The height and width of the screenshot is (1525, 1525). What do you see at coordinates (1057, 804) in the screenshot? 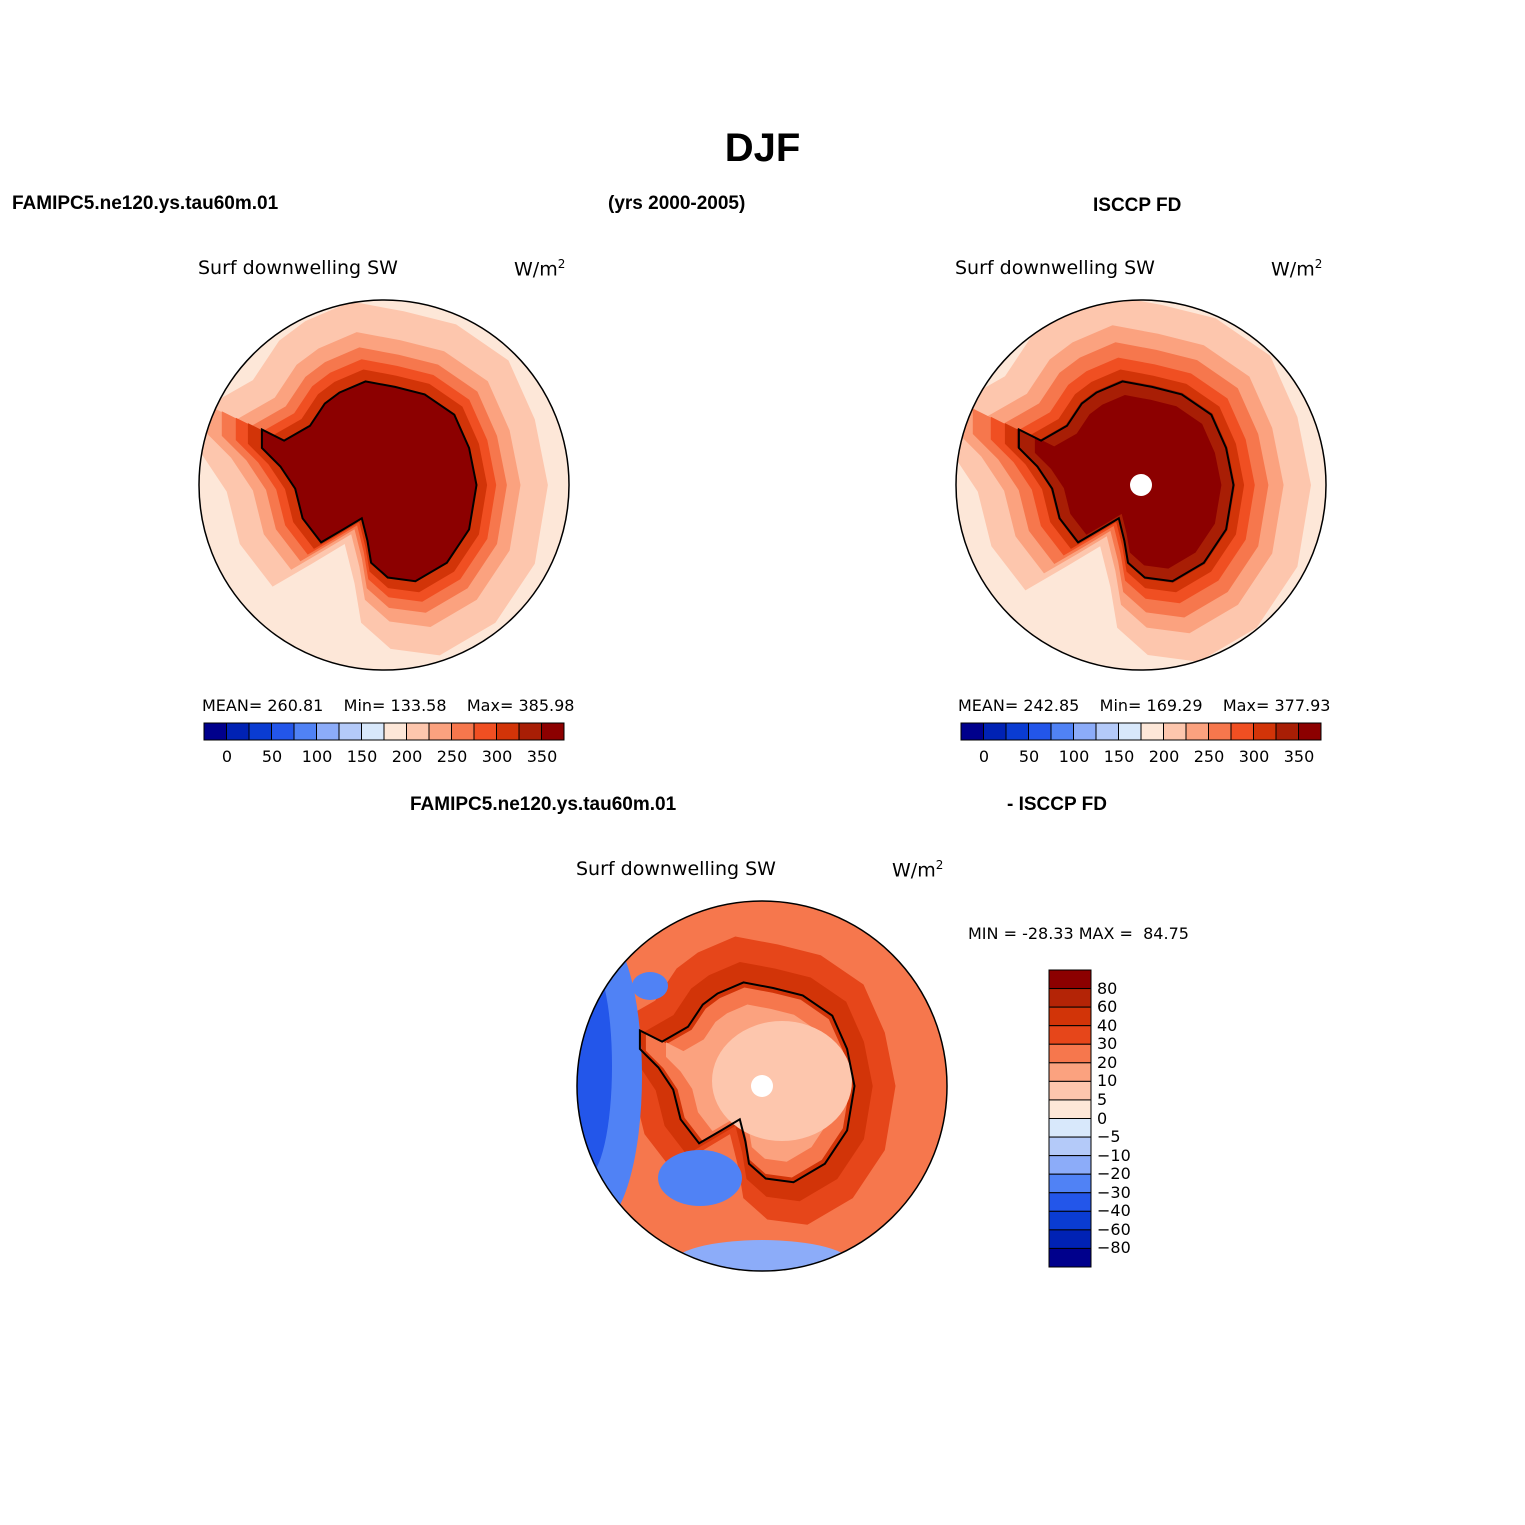
I see `diff-case-label-right: - ISCCP FD` at bounding box center [1057, 804].